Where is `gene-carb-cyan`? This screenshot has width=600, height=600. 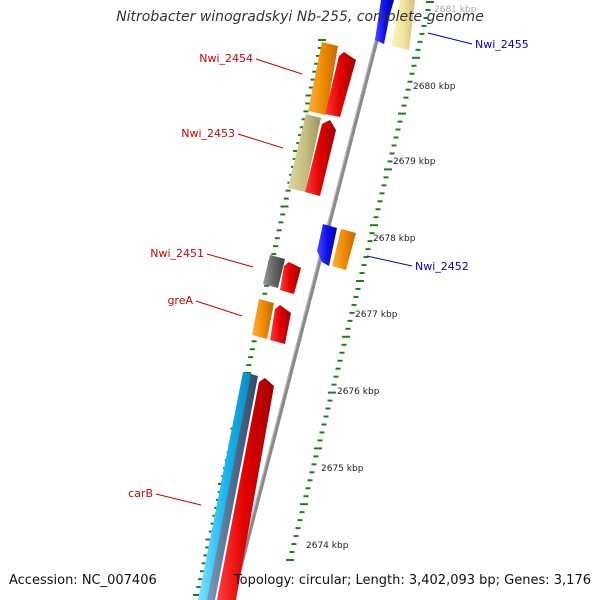
gene-carb-cyan is located at coordinates (225, 486).